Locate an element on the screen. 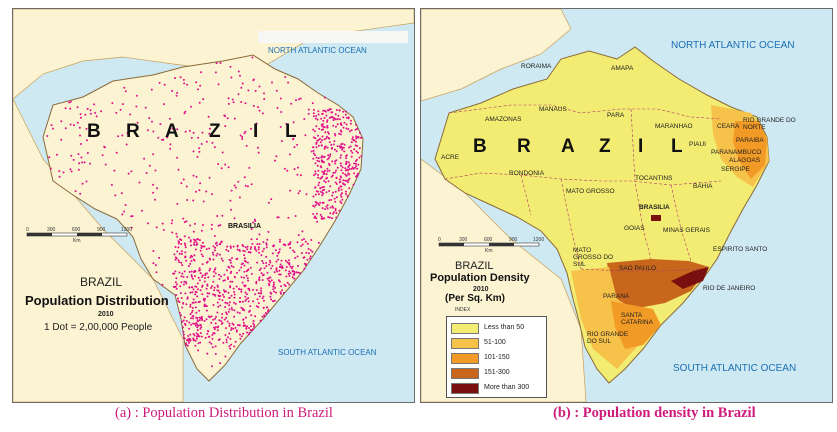  state-label: ALAGOAS is located at coordinates (745, 160).